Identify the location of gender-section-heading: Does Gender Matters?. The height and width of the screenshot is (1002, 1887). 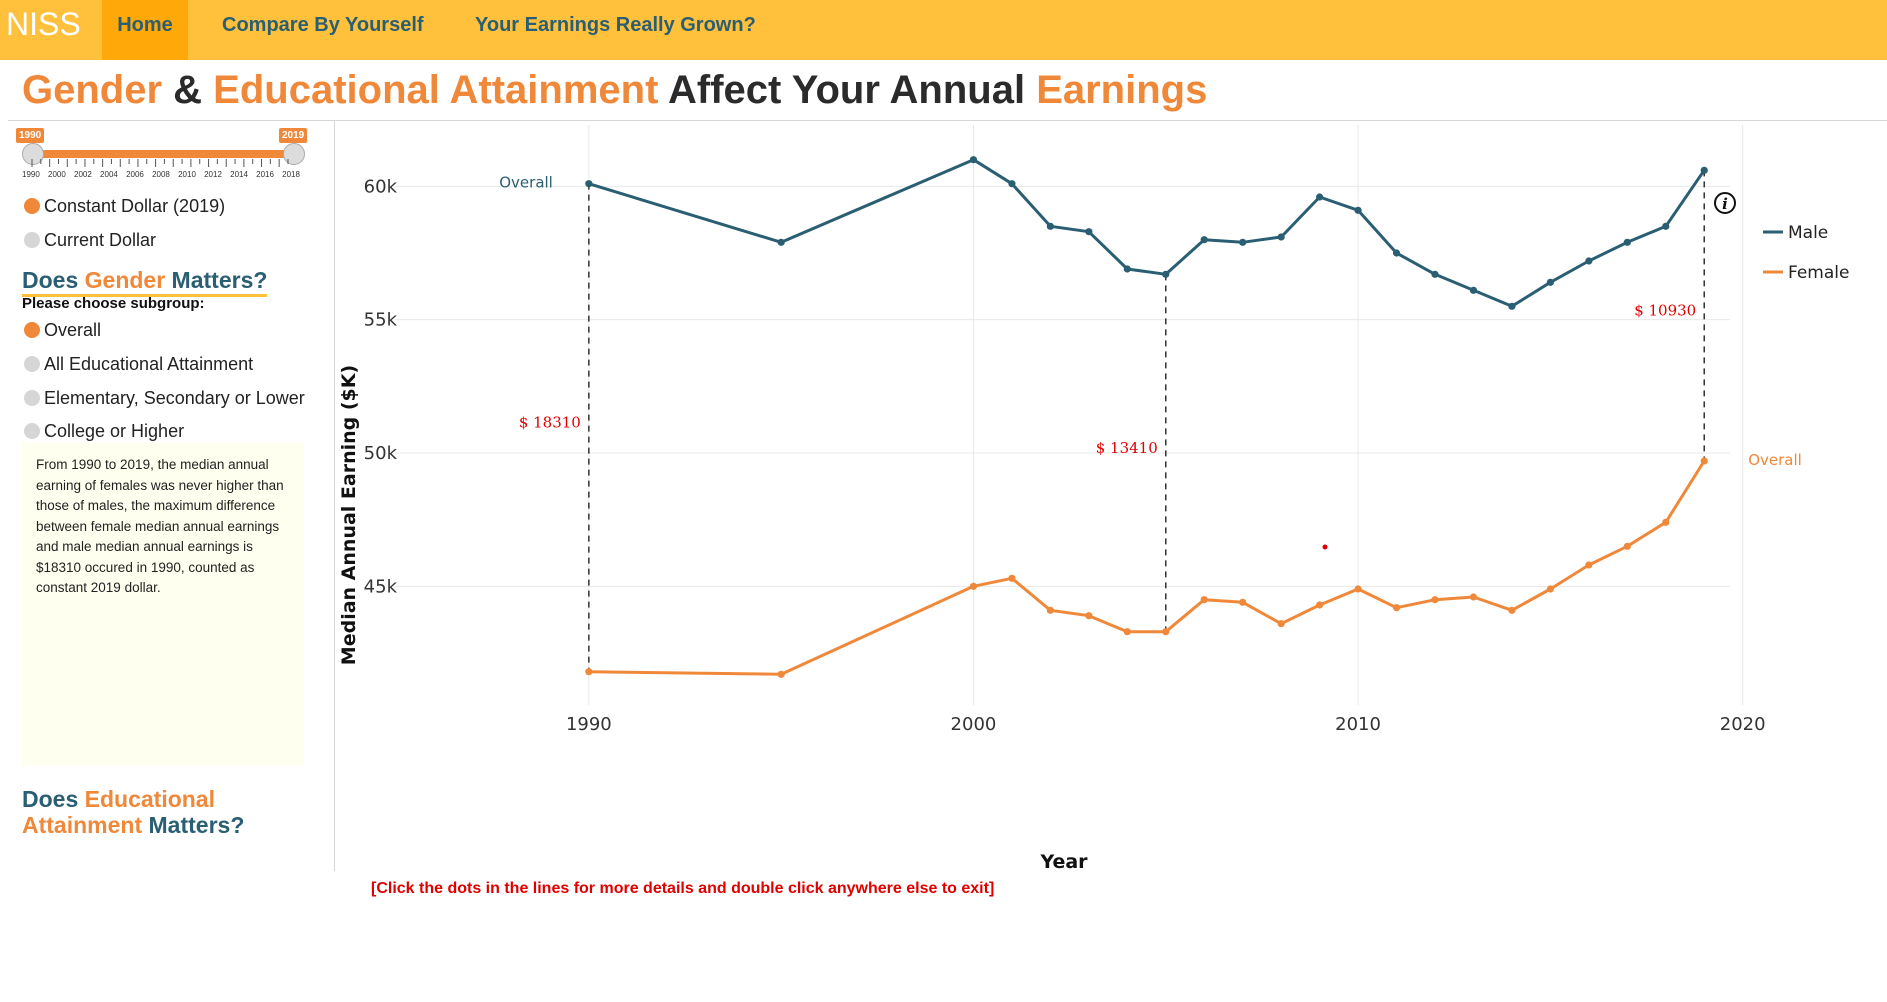
(145, 281).